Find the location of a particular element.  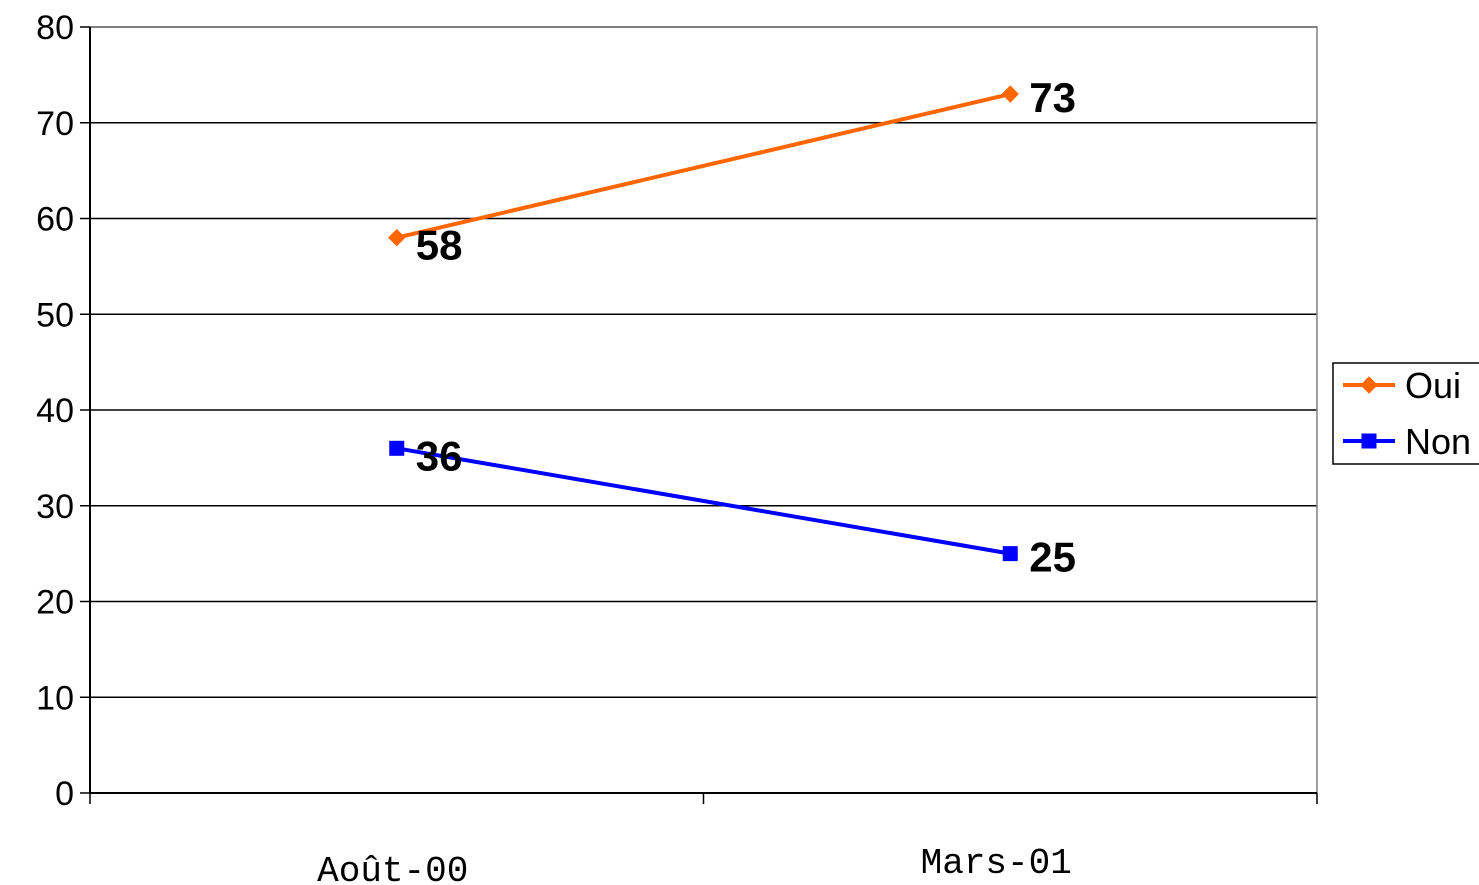

data-label-oui-1: 73 is located at coordinates (1052, 97).